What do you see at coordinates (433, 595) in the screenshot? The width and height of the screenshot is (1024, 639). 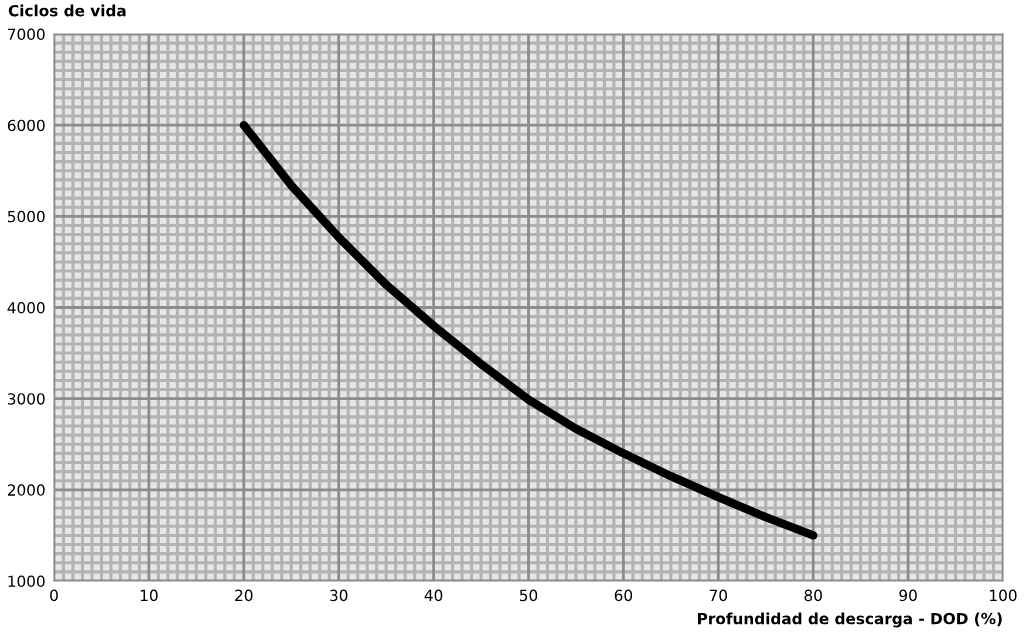 I see `x-tick-label: 40` at bounding box center [433, 595].